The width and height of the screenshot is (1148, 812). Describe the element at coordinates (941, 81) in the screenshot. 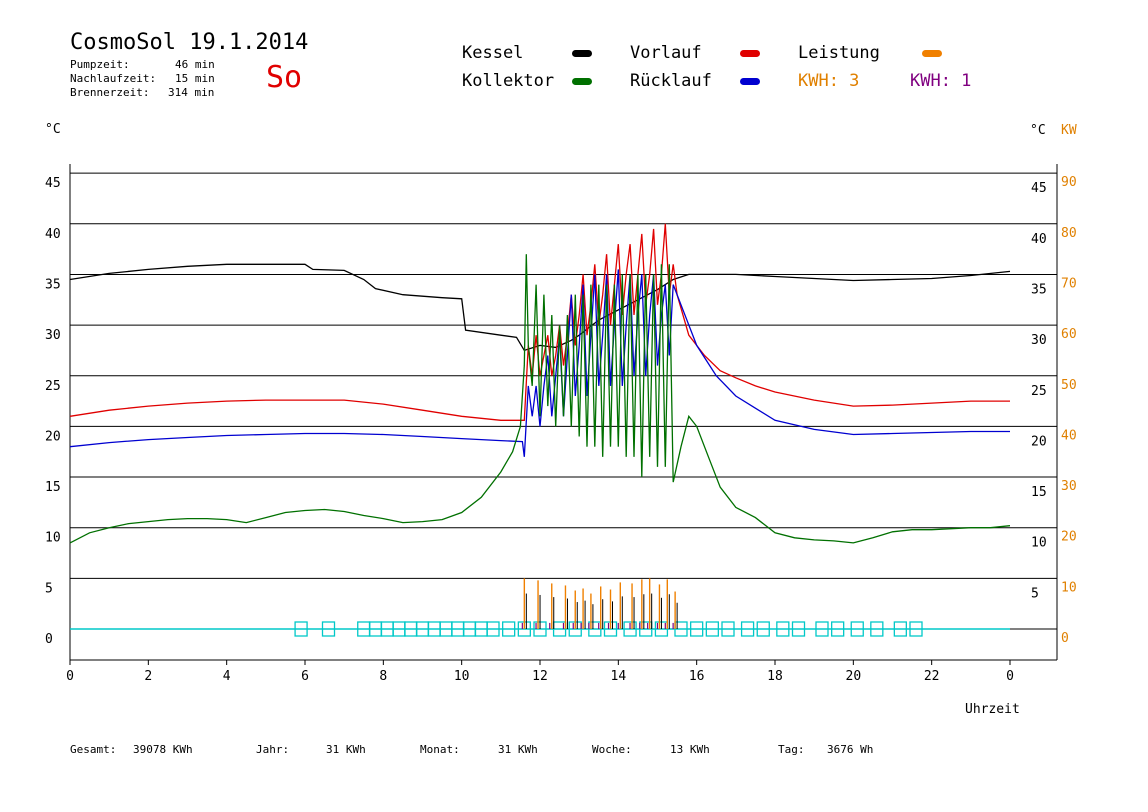

I see `legend-kwh-purple: KWH: 1` at that location.